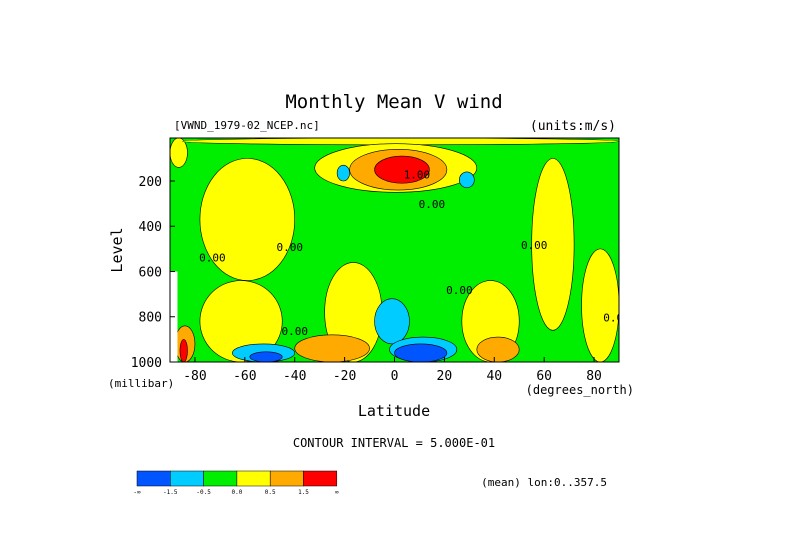 This screenshot has height=558, width=789. Describe the element at coordinates (417, 175) in the screenshot. I see `contour-label-3: 1.00` at that location.